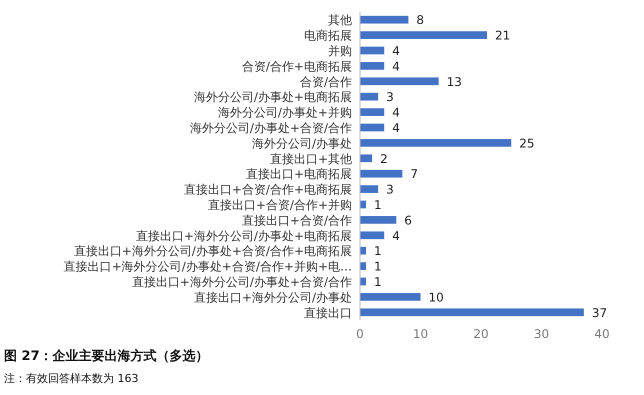 This screenshot has width=644, height=395. I want to click on data-label: 2, so click(384, 159).